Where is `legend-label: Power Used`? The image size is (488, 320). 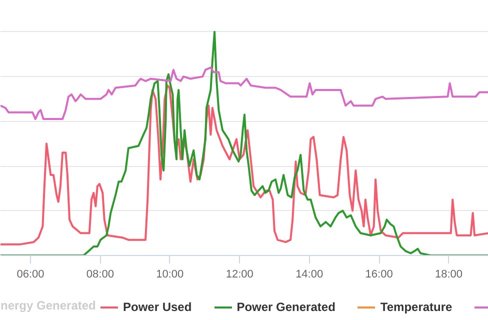
legend-label: Power Used is located at coordinates (157, 307).